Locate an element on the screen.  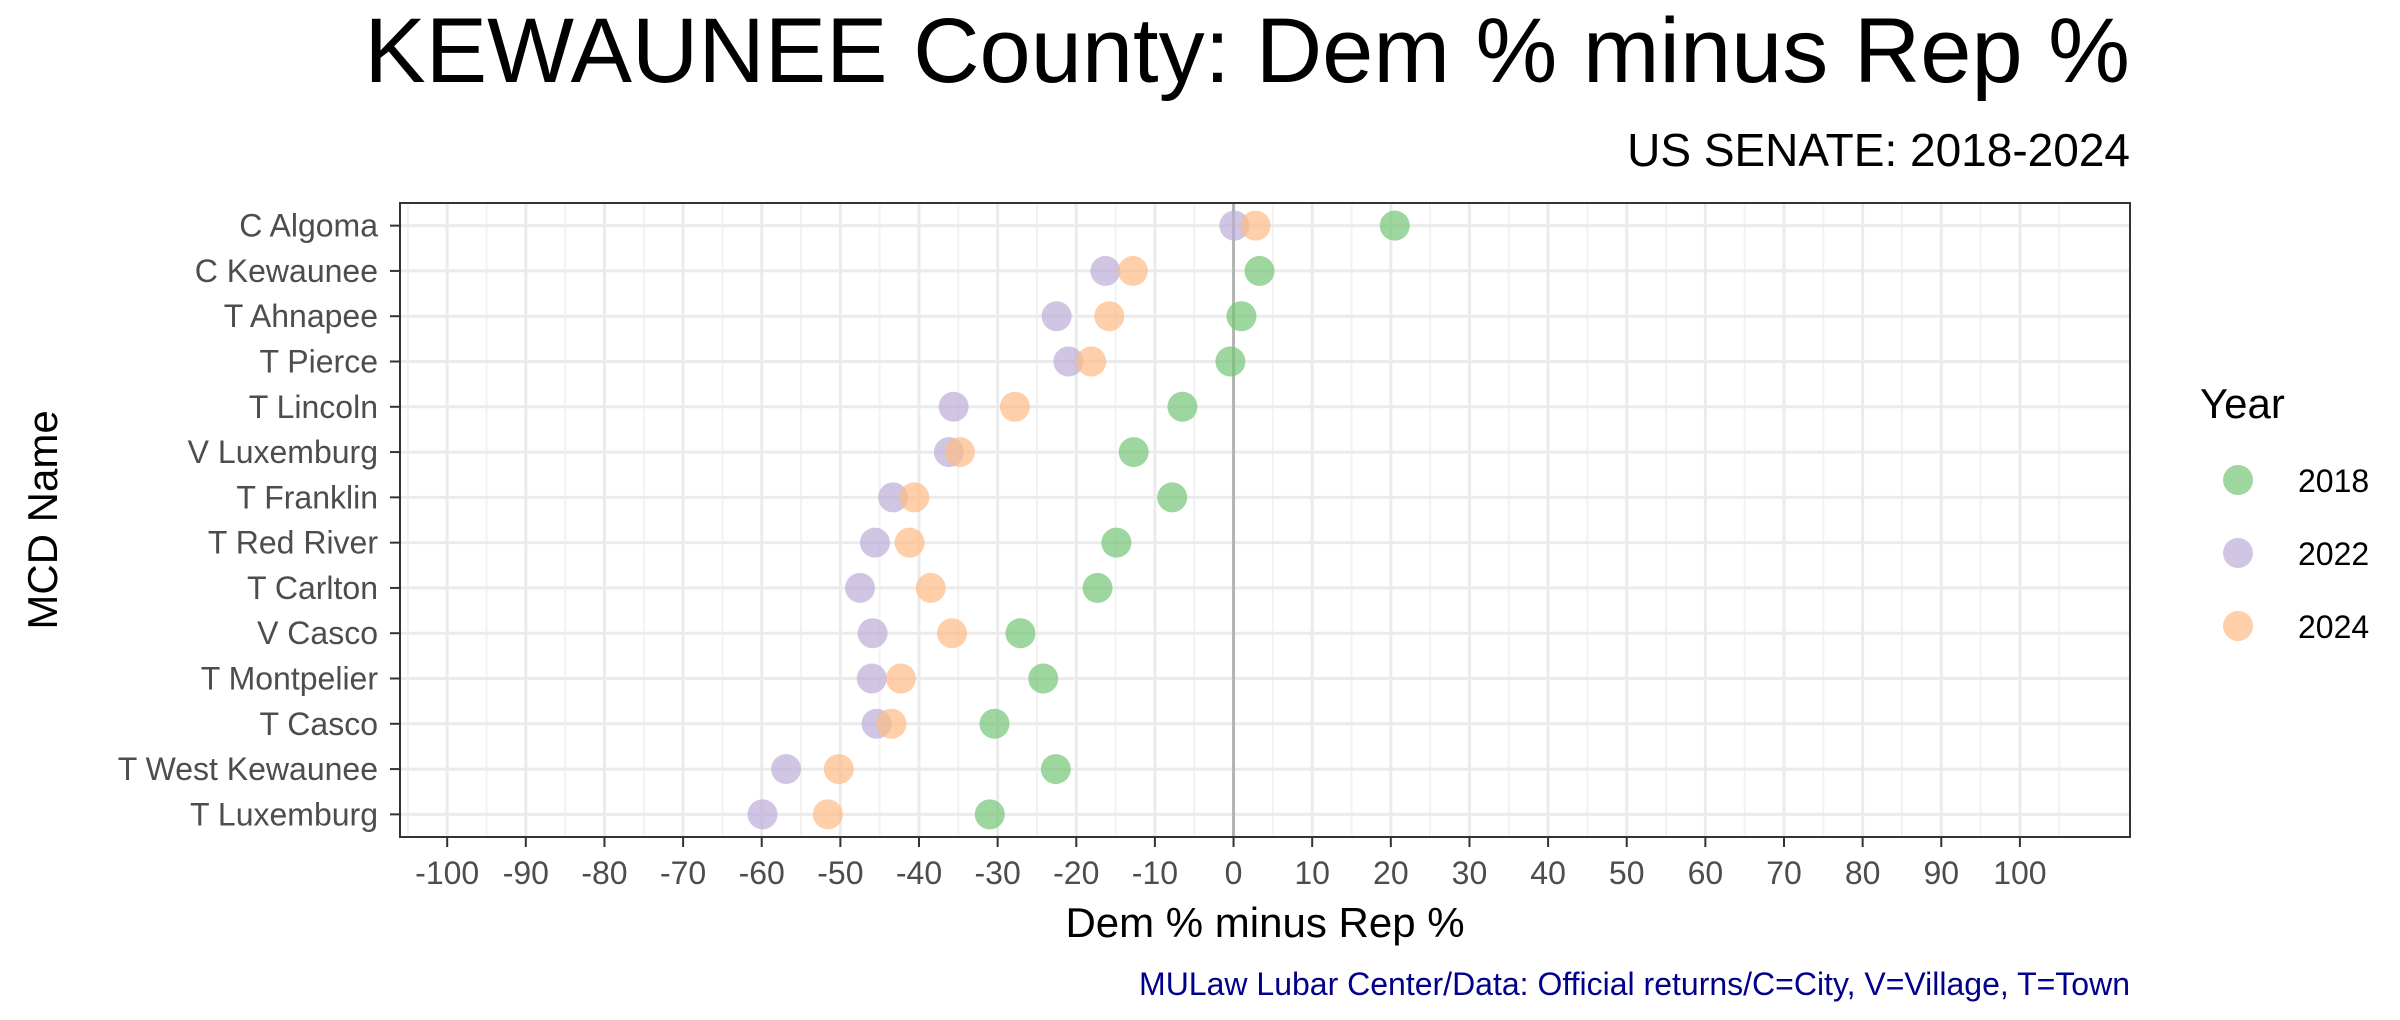
x-axis-title: Dem % minus Rep % is located at coordinates (1264, 922).